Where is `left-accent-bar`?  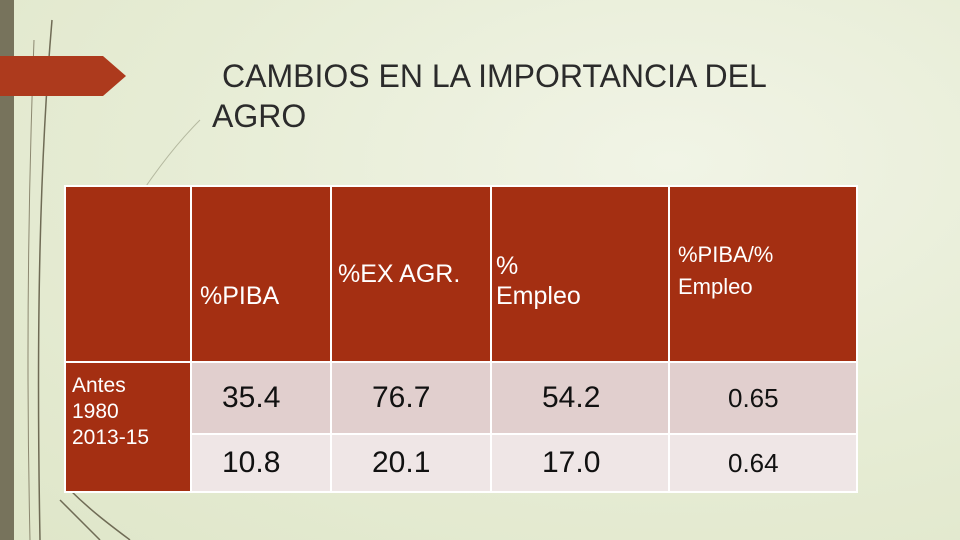 left-accent-bar is located at coordinates (7, 270).